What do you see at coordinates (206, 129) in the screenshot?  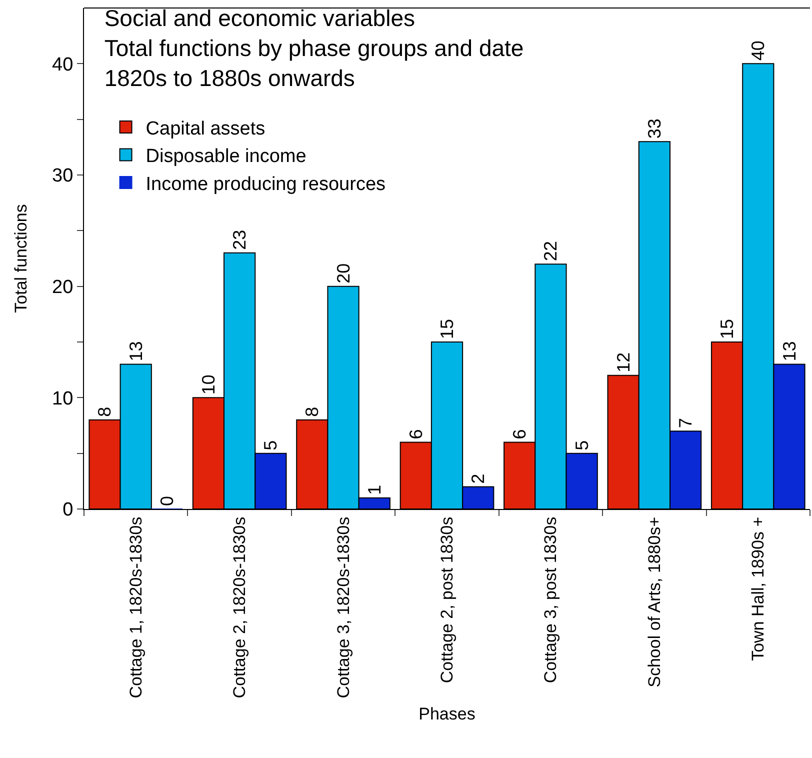 I see `legend-label: Capital assets` at bounding box center [206, 129].